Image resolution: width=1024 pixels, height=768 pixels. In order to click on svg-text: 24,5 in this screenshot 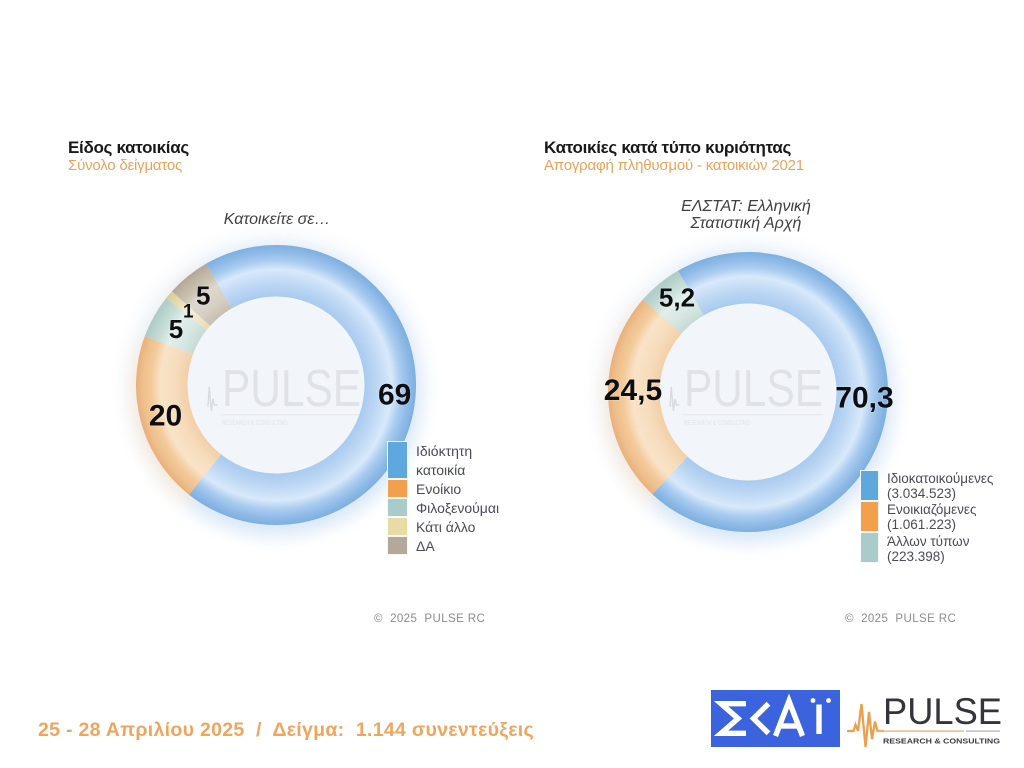, I will do `click(633, 390)`.